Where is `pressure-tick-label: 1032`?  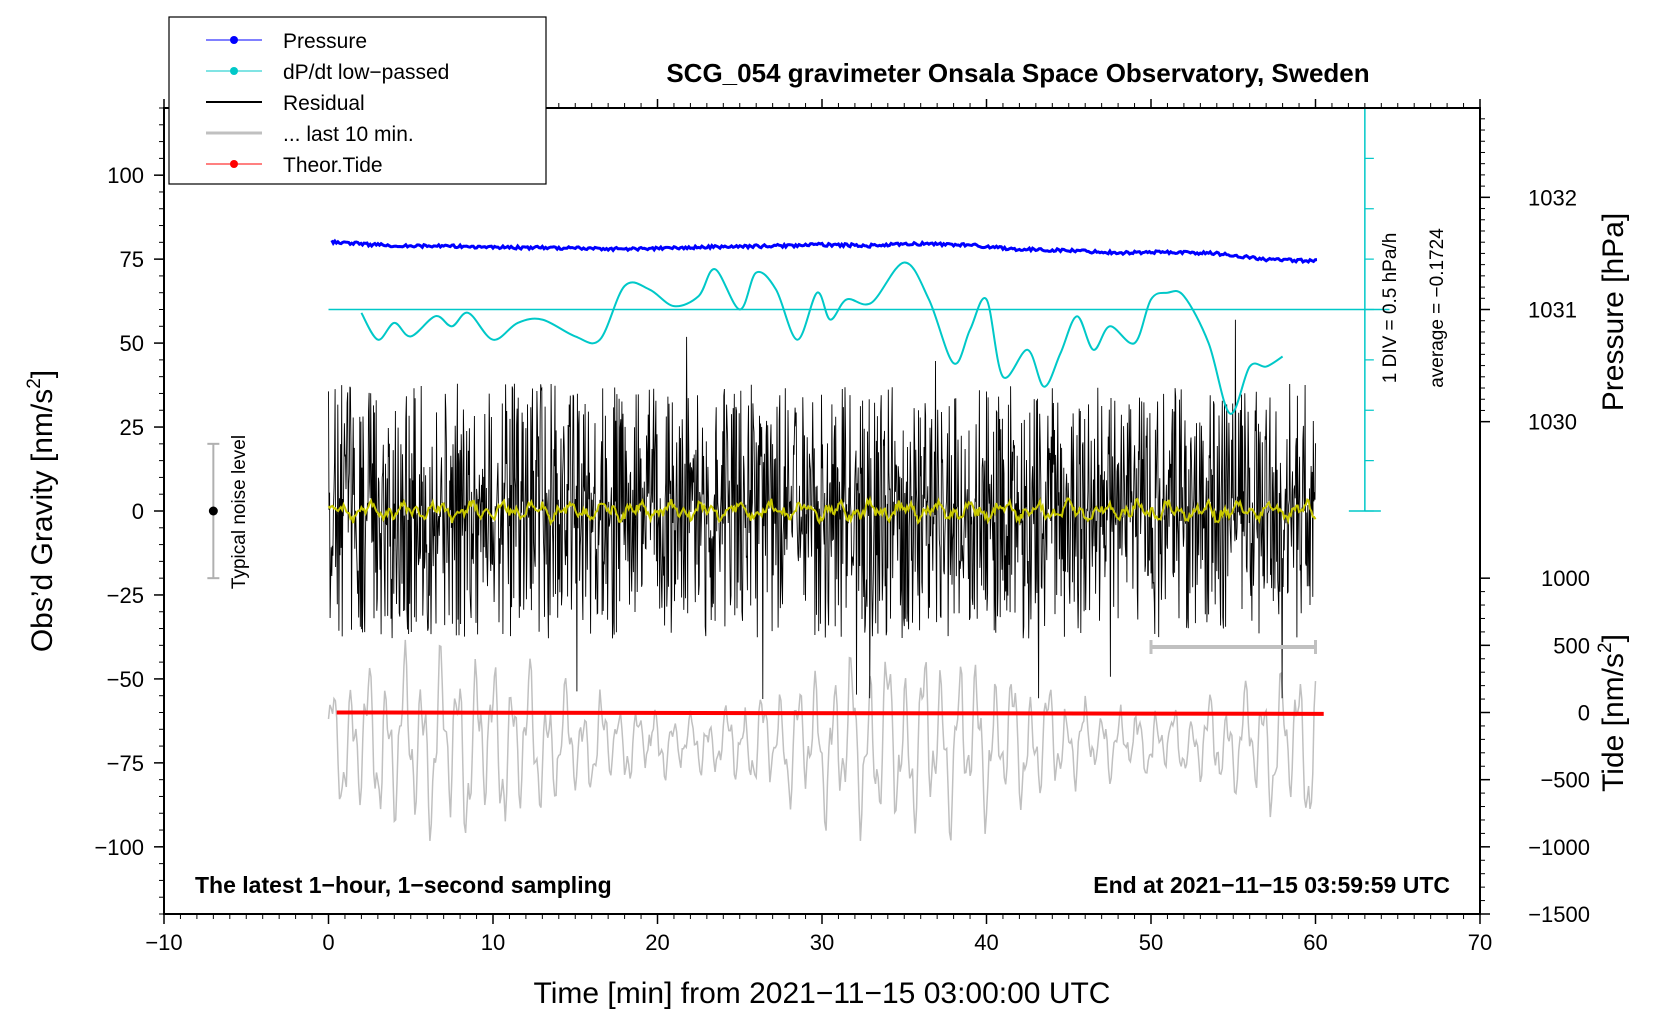
pressure-tick-label: 1032 is located at coordinates (1552, 197).